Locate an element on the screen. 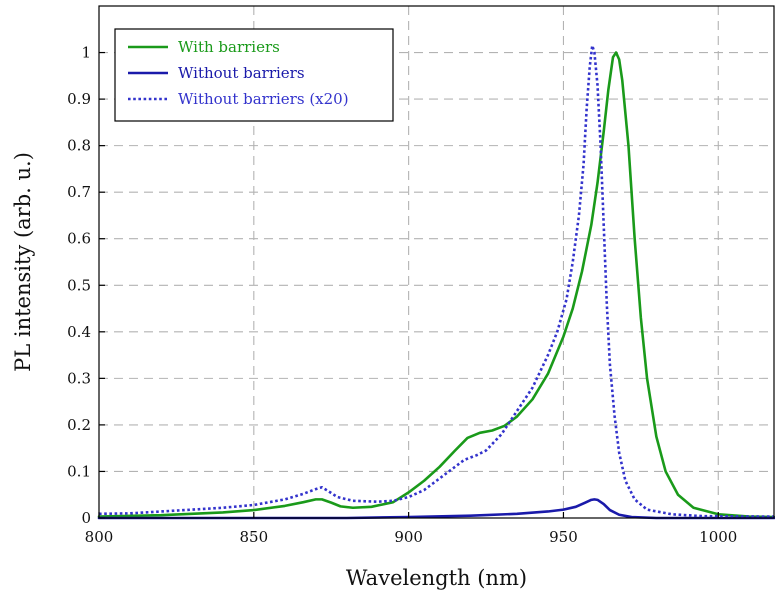 This screenshot has height=594, width=775. x-axis-label: Wavelength (nm) is located at coordinates (436, 578).